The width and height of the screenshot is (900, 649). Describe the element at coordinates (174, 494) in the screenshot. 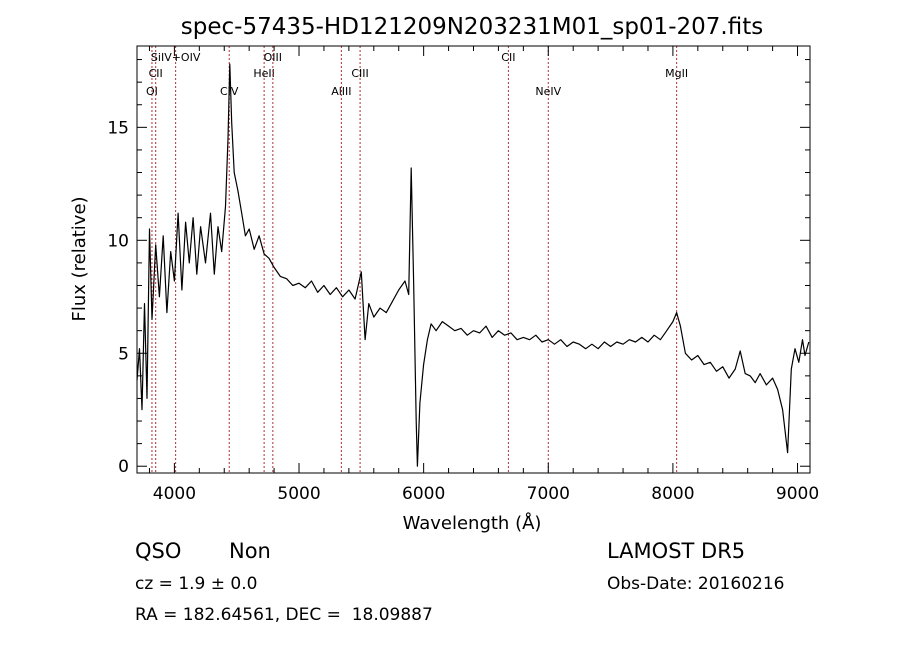

I see `x-tick-label-0: 4000` at that location.